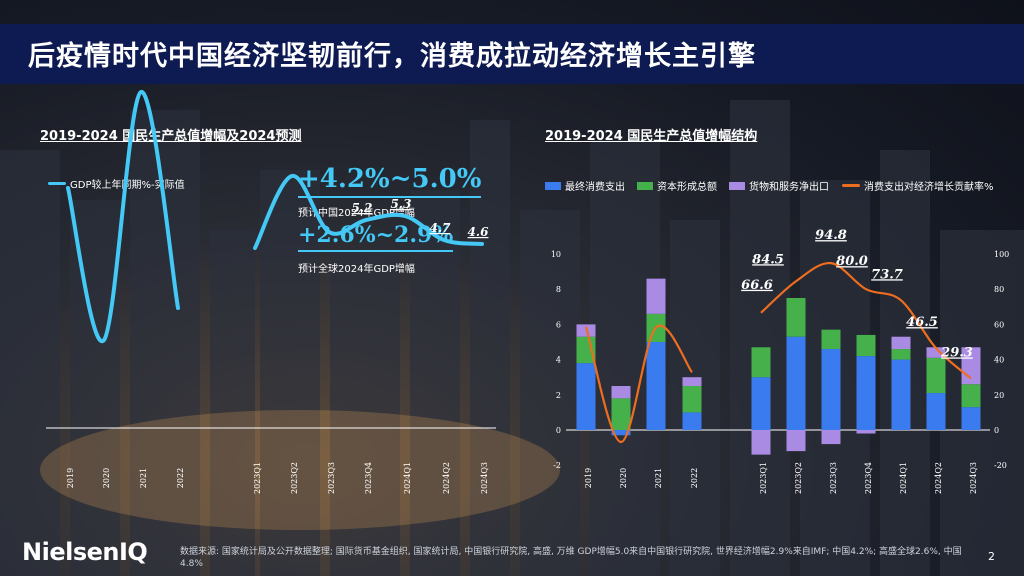  Describe the element at coordinates (956, 352) in the screenshot. I see `contribution-data-label: 29.3` at that location.